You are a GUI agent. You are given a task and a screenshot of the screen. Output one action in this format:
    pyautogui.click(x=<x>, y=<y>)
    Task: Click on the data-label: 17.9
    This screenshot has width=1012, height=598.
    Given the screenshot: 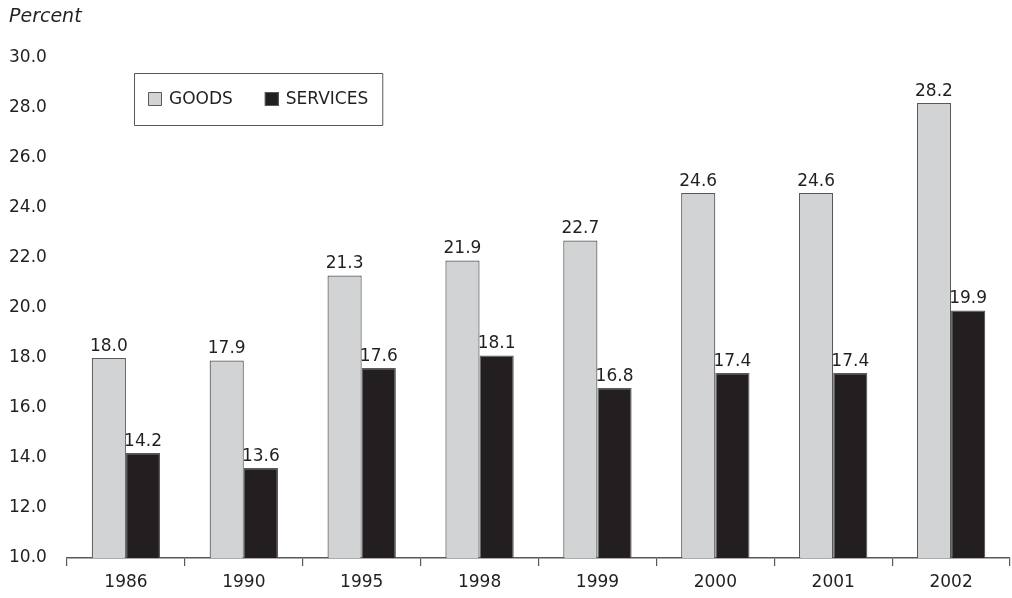 What is the action you would take?
    pyautogui.click(x=226, y=347)
    